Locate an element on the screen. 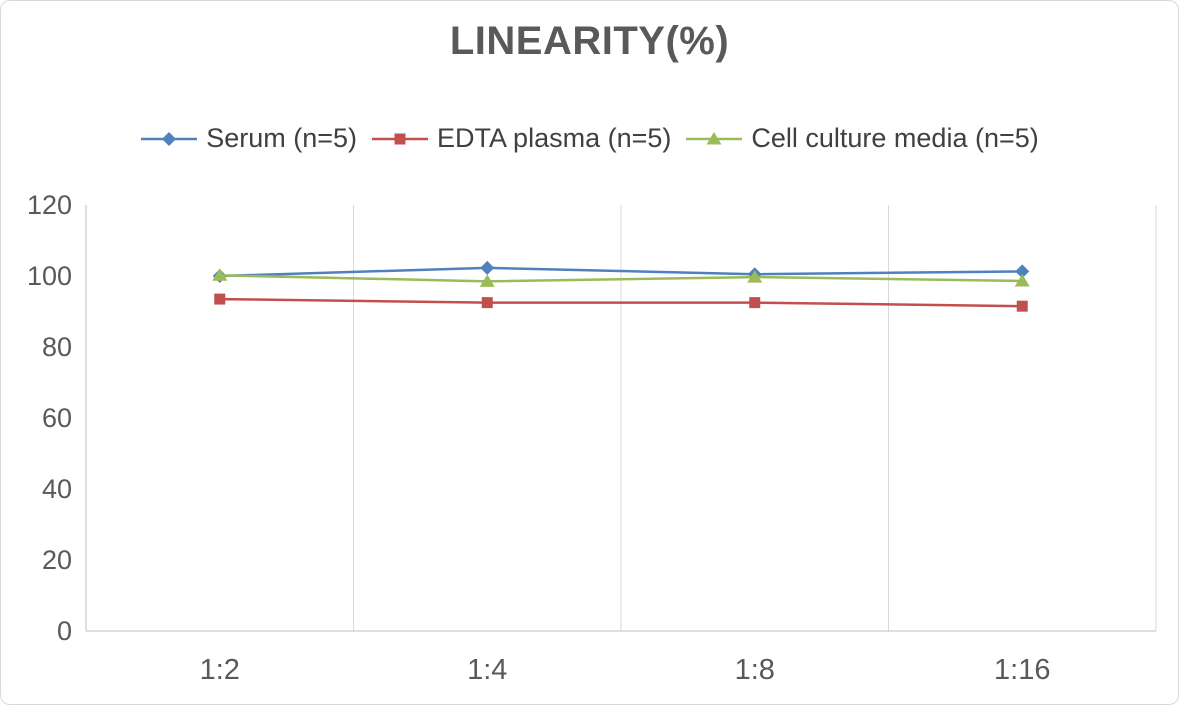 This screenshot has width=1179, height=705. serum-diamond-marker-icon is located at coordinates (169, 138).